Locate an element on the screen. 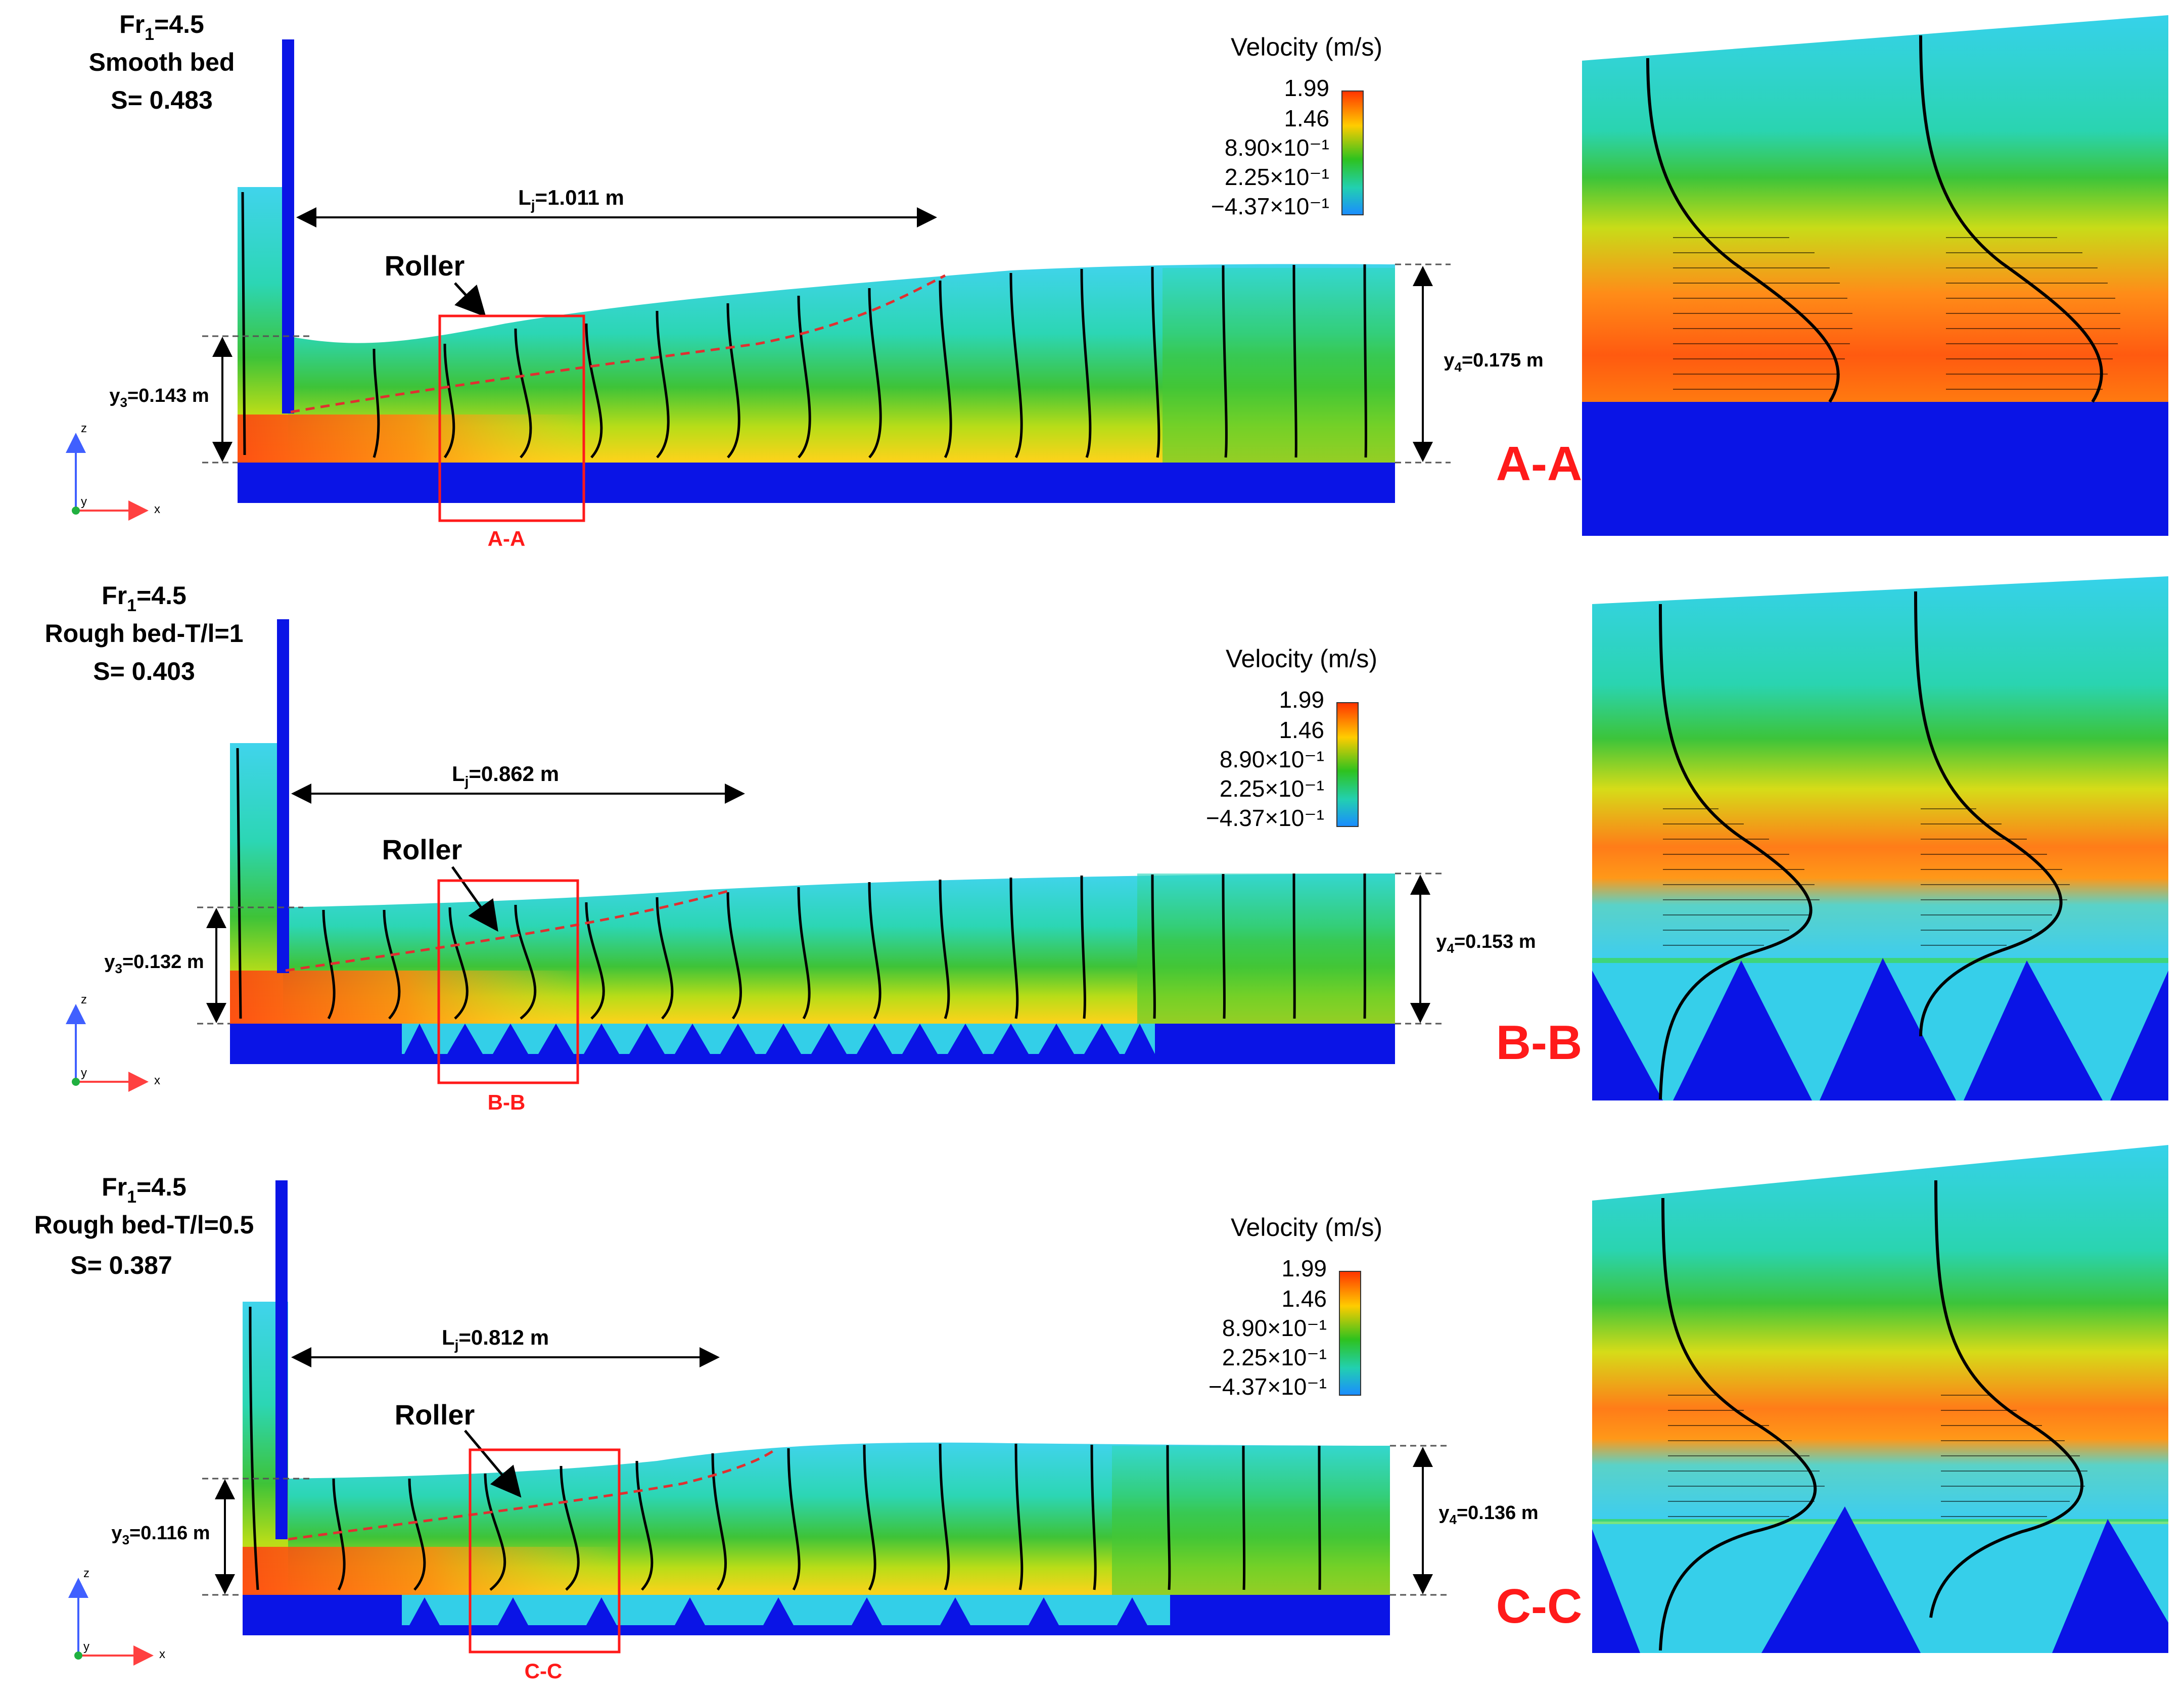 This screenshot has height=1699, width=2184. bed-type-label: Rough bed-T/l=1 is located at coordinates (144, 633).